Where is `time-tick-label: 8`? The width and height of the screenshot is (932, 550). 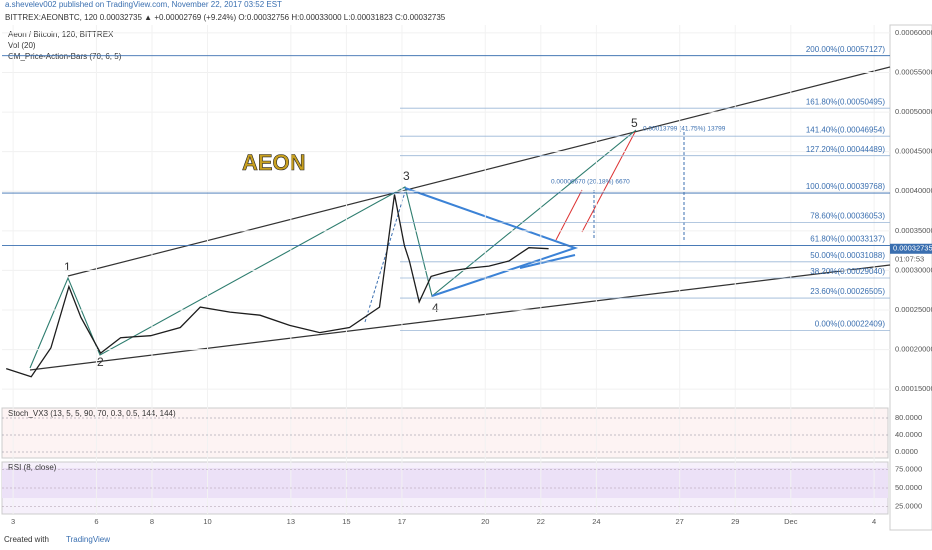
time-tick-label: 8 is located at coordinates (152, 521).